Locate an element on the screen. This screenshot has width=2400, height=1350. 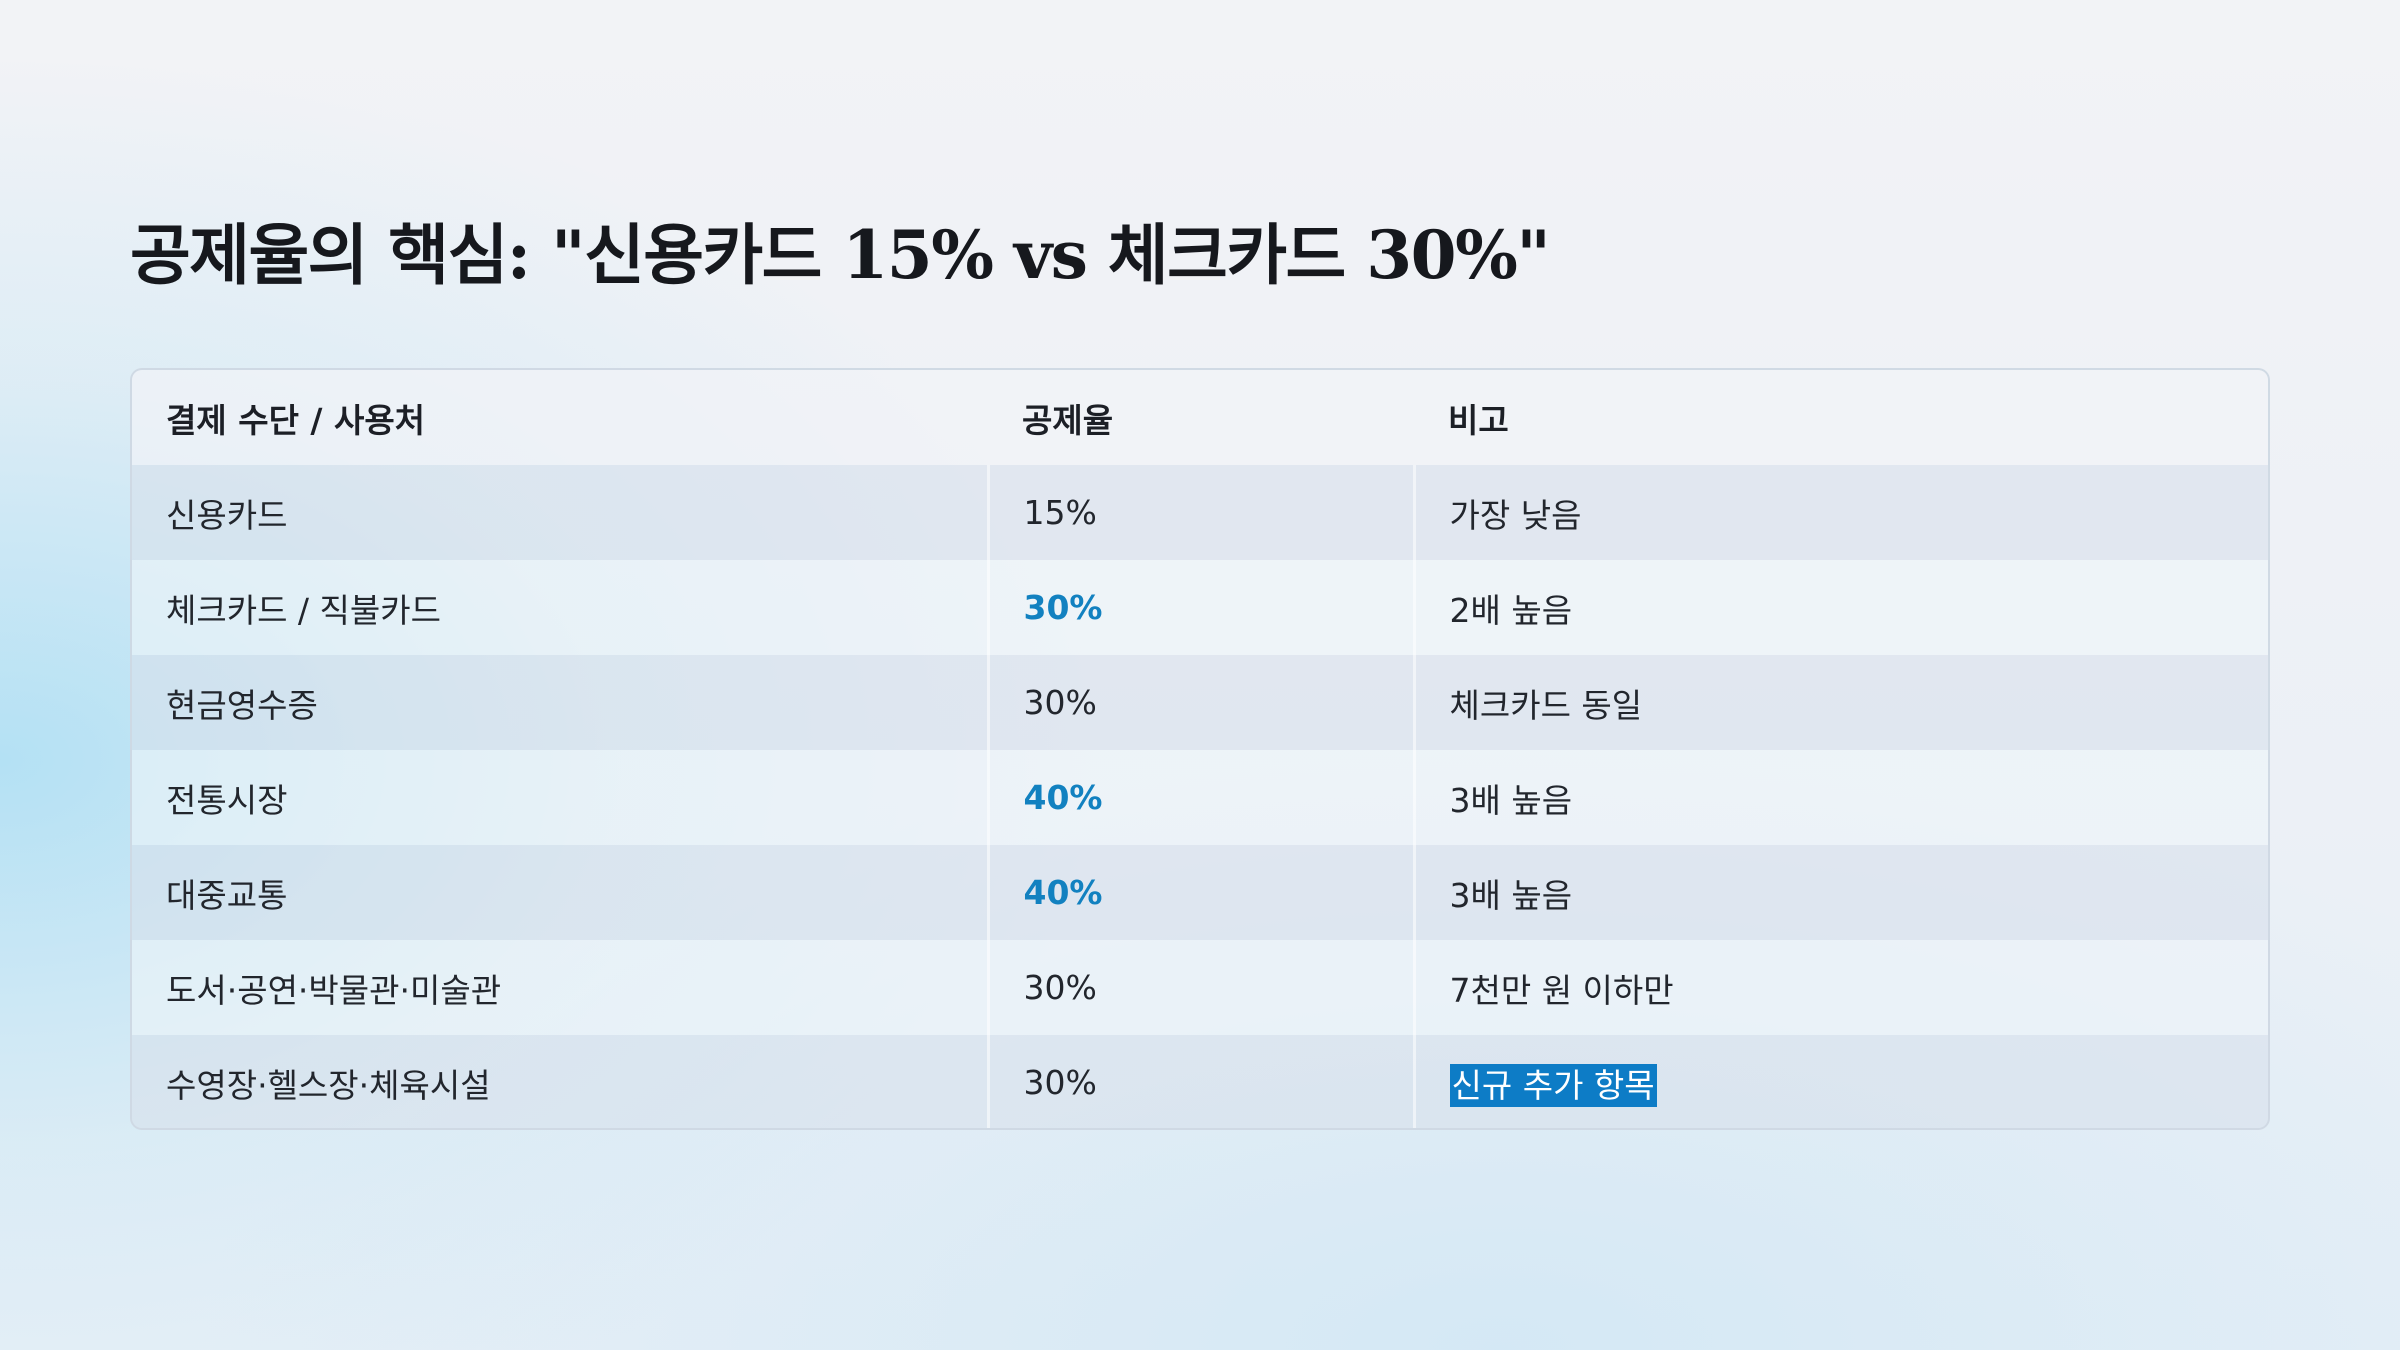
selected-text-highlight: 신규 추가 항목 is located at coordinates (1553, 1085).